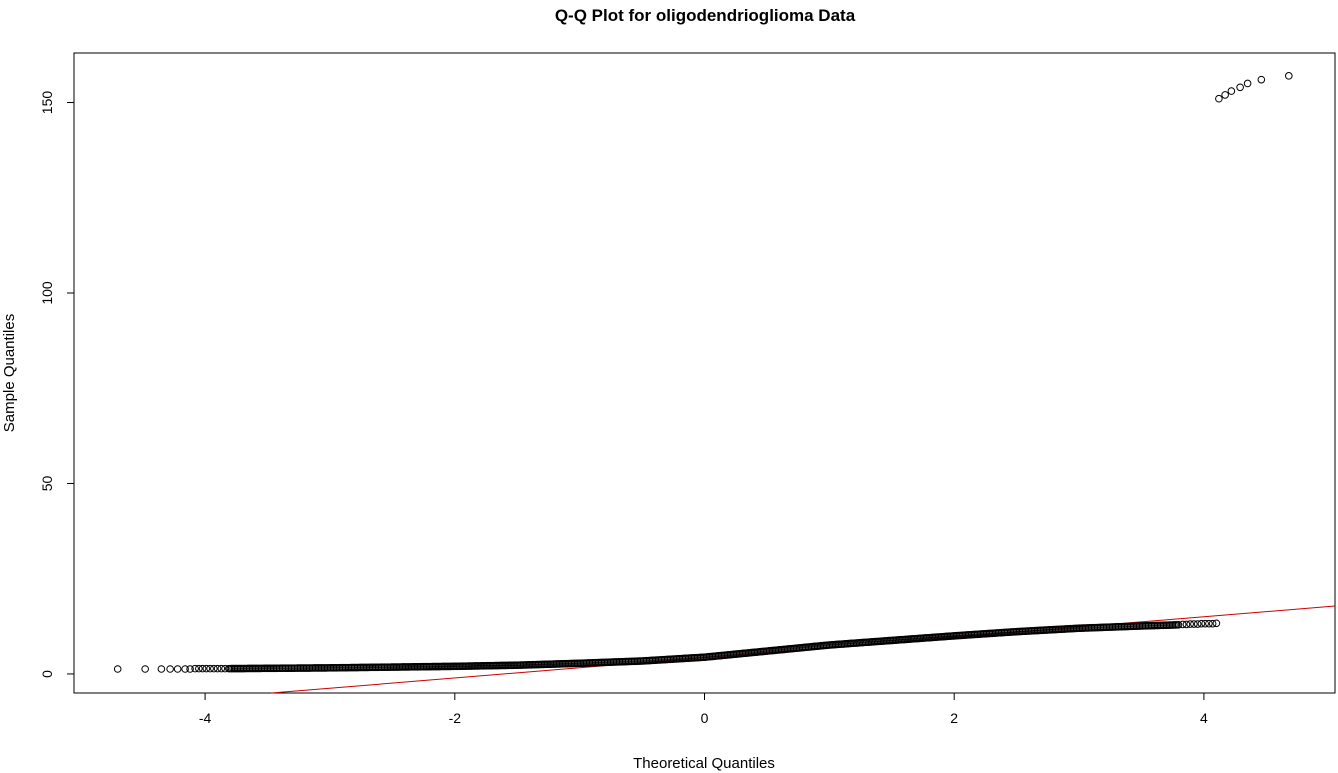  Describe the element at coordinates (205, 718) in the screenshot. I see `x-tick-label: -4` at that location.